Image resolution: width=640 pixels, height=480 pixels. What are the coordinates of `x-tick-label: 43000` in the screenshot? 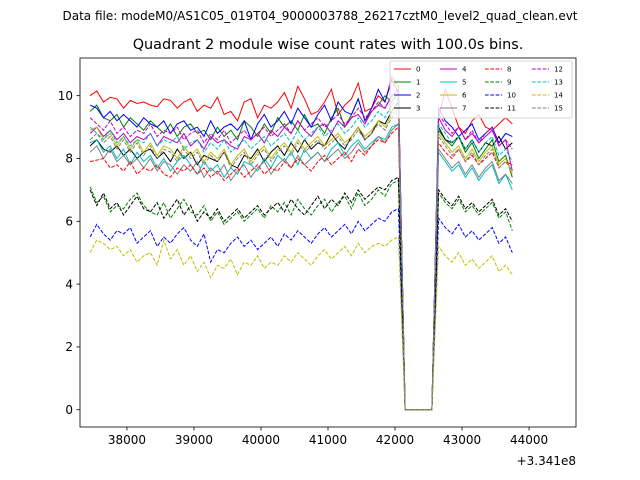 It's located at (462, 440).